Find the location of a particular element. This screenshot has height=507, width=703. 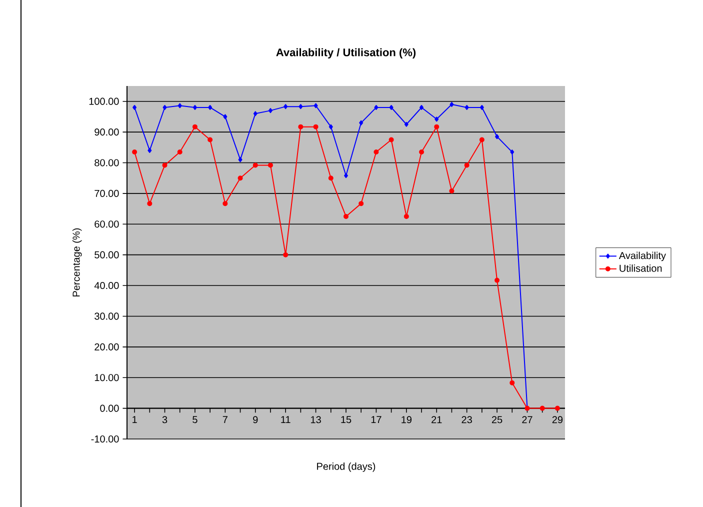

x-tick-label: 7 is located at coordinates (225, 419).